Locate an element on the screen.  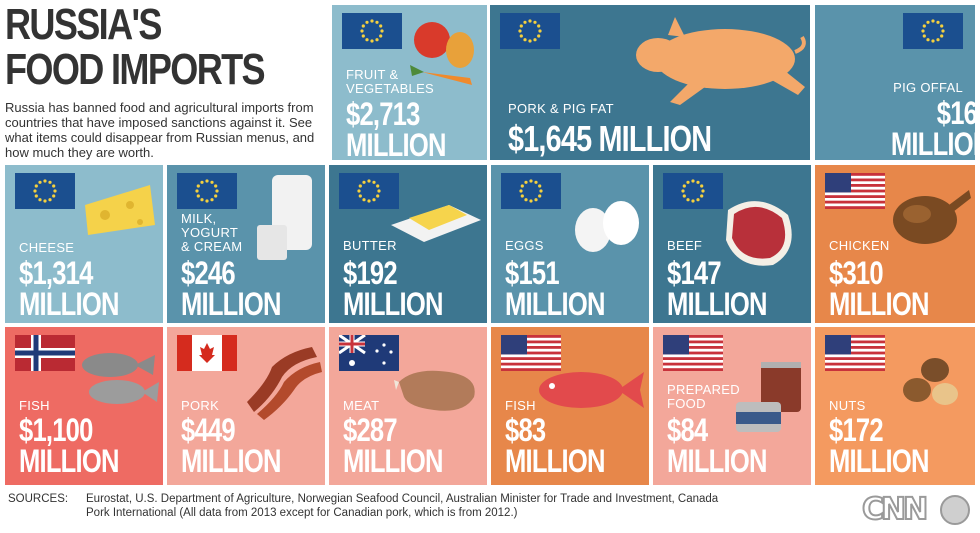
tile-label: NUTS is located at coordinates (847, 405).